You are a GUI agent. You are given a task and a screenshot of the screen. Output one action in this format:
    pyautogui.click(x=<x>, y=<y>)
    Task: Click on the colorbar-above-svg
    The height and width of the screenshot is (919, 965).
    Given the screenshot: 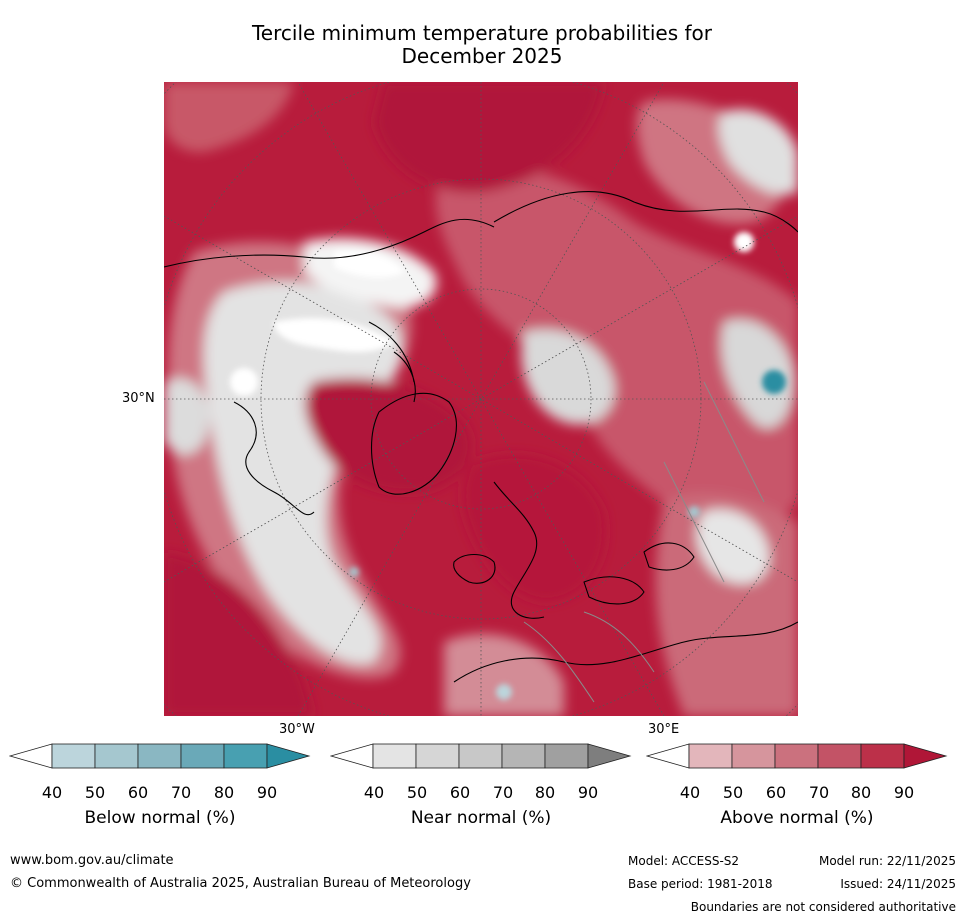 What is the action you would take?
    pyautogui.click(x=796, y=756)
    